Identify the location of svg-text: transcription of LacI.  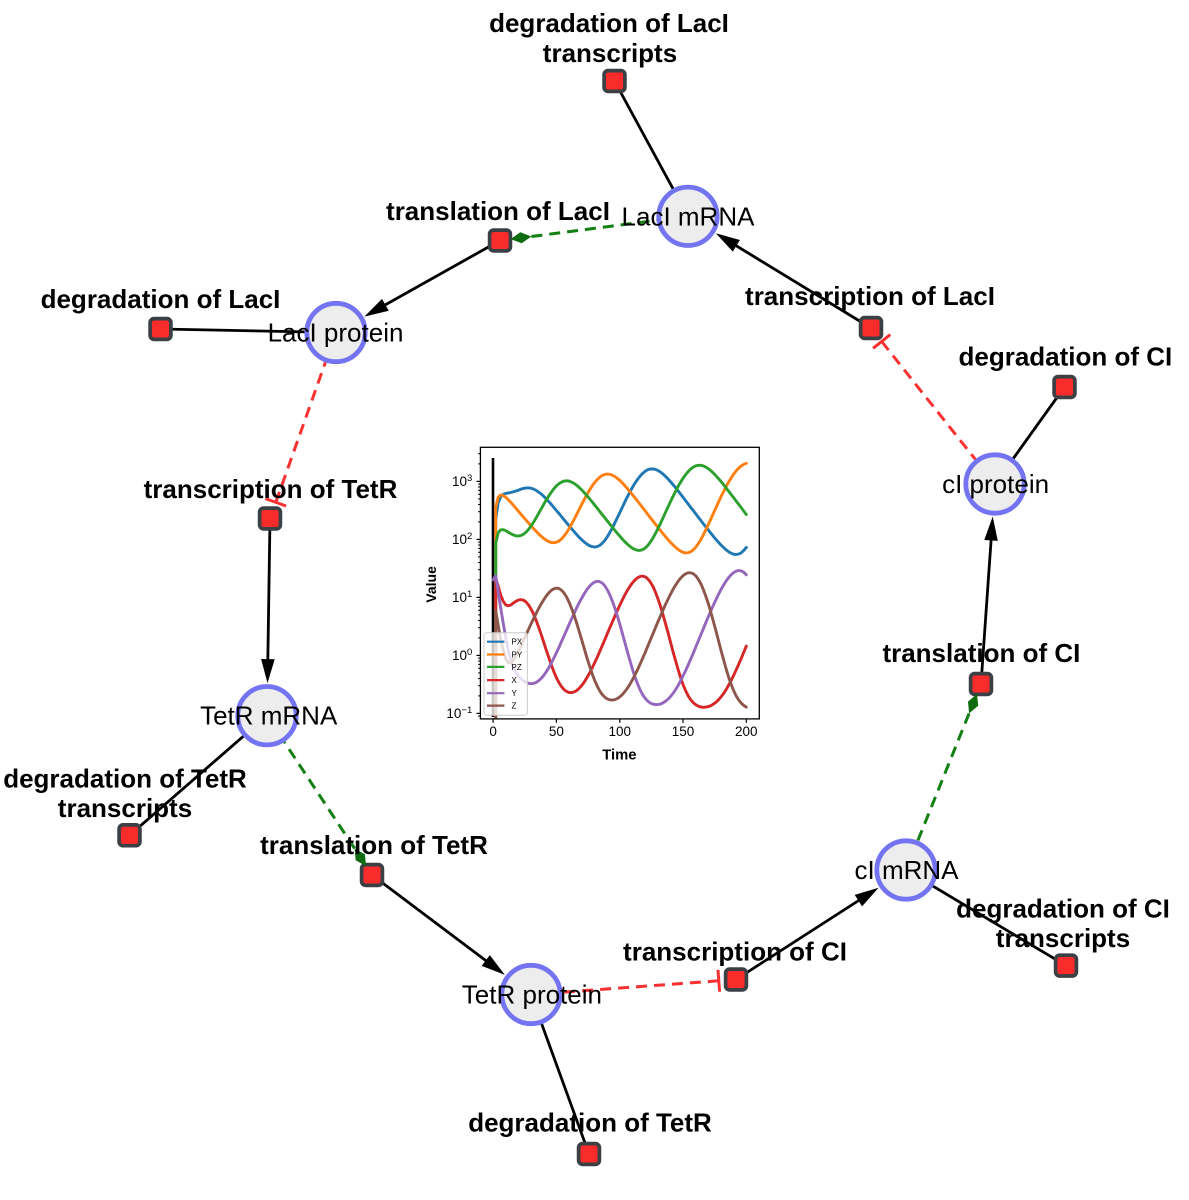
(870, 296).